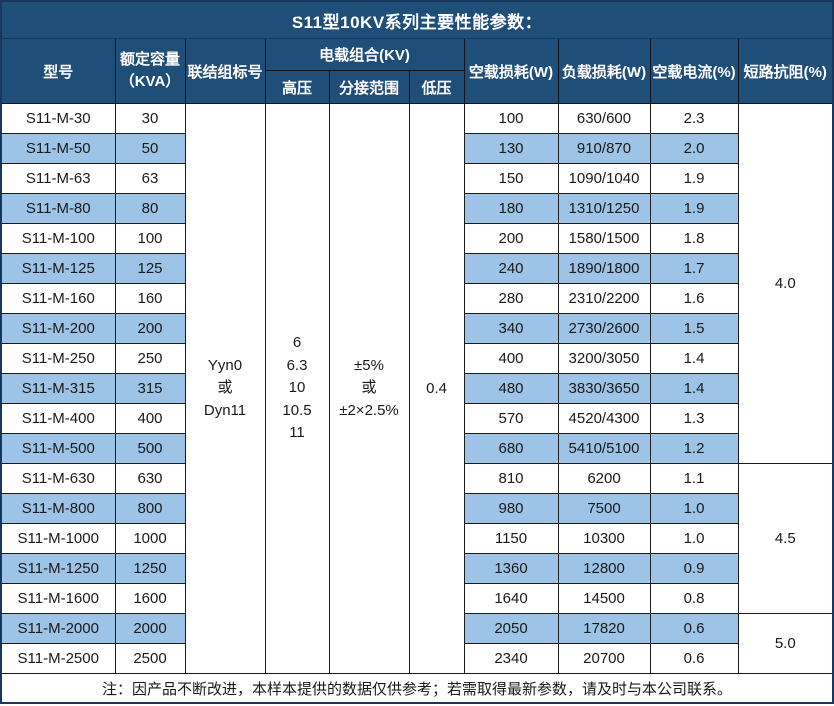 The image size is (834, 706). I want to click on cell-tap-range: ±5% 或 ±2×2.5%, so click(369, 388).